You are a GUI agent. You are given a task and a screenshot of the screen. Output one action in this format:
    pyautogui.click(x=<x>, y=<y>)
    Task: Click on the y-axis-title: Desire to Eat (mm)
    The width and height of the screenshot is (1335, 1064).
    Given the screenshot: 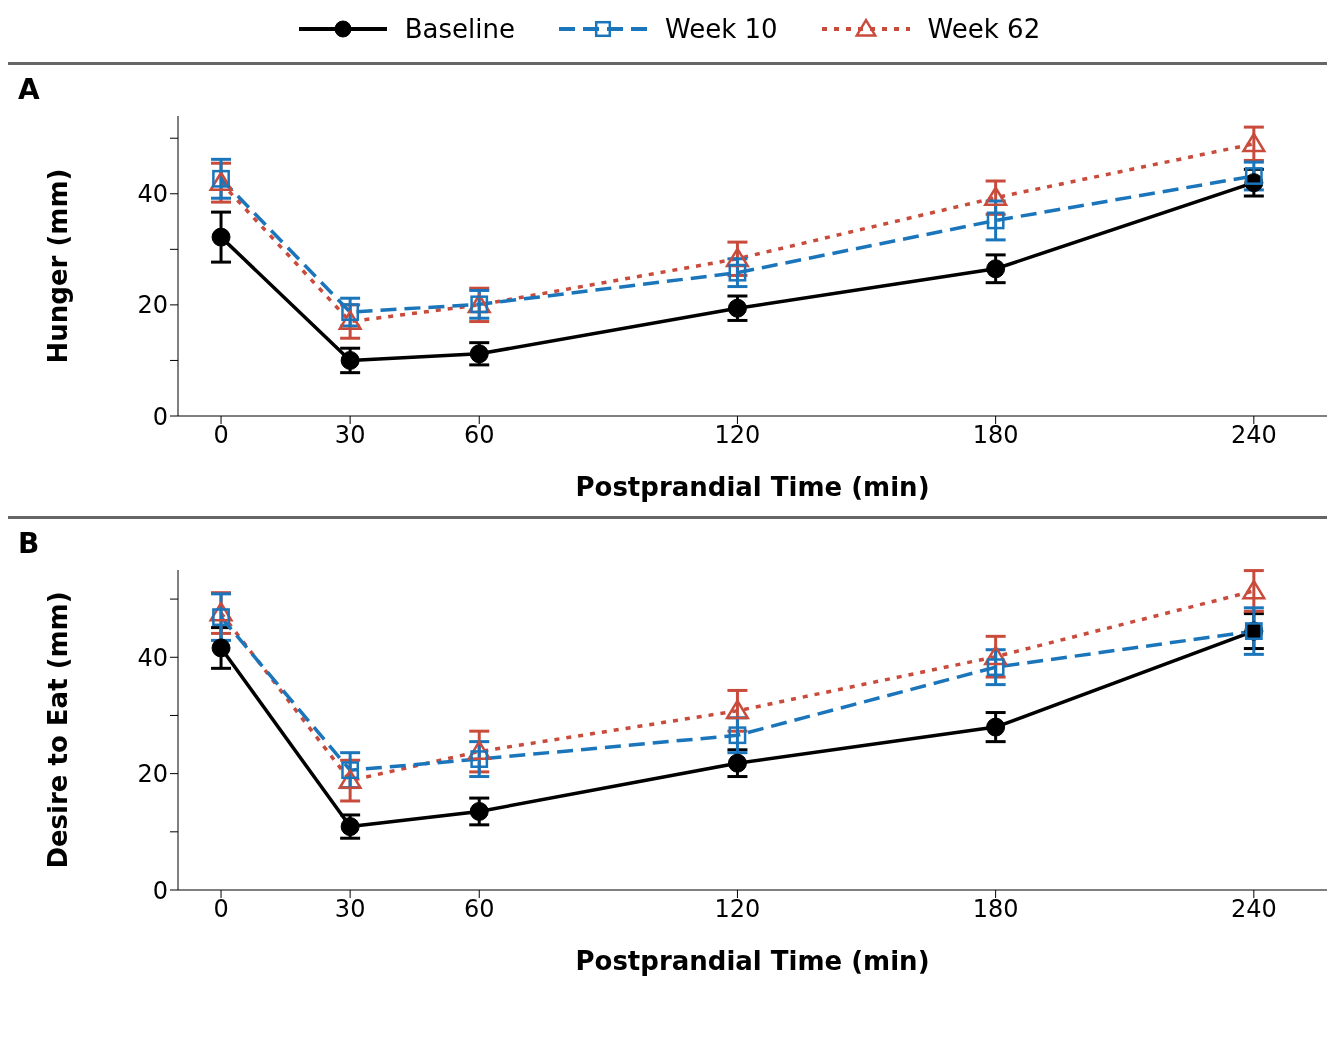 What is the action you would take?
    pyautogui.click(x=58, y=730)
    